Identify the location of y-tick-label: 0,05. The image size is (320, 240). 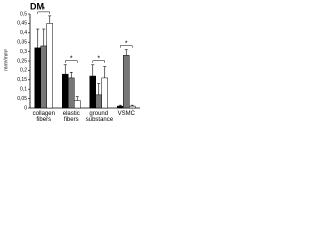
(22, 99).